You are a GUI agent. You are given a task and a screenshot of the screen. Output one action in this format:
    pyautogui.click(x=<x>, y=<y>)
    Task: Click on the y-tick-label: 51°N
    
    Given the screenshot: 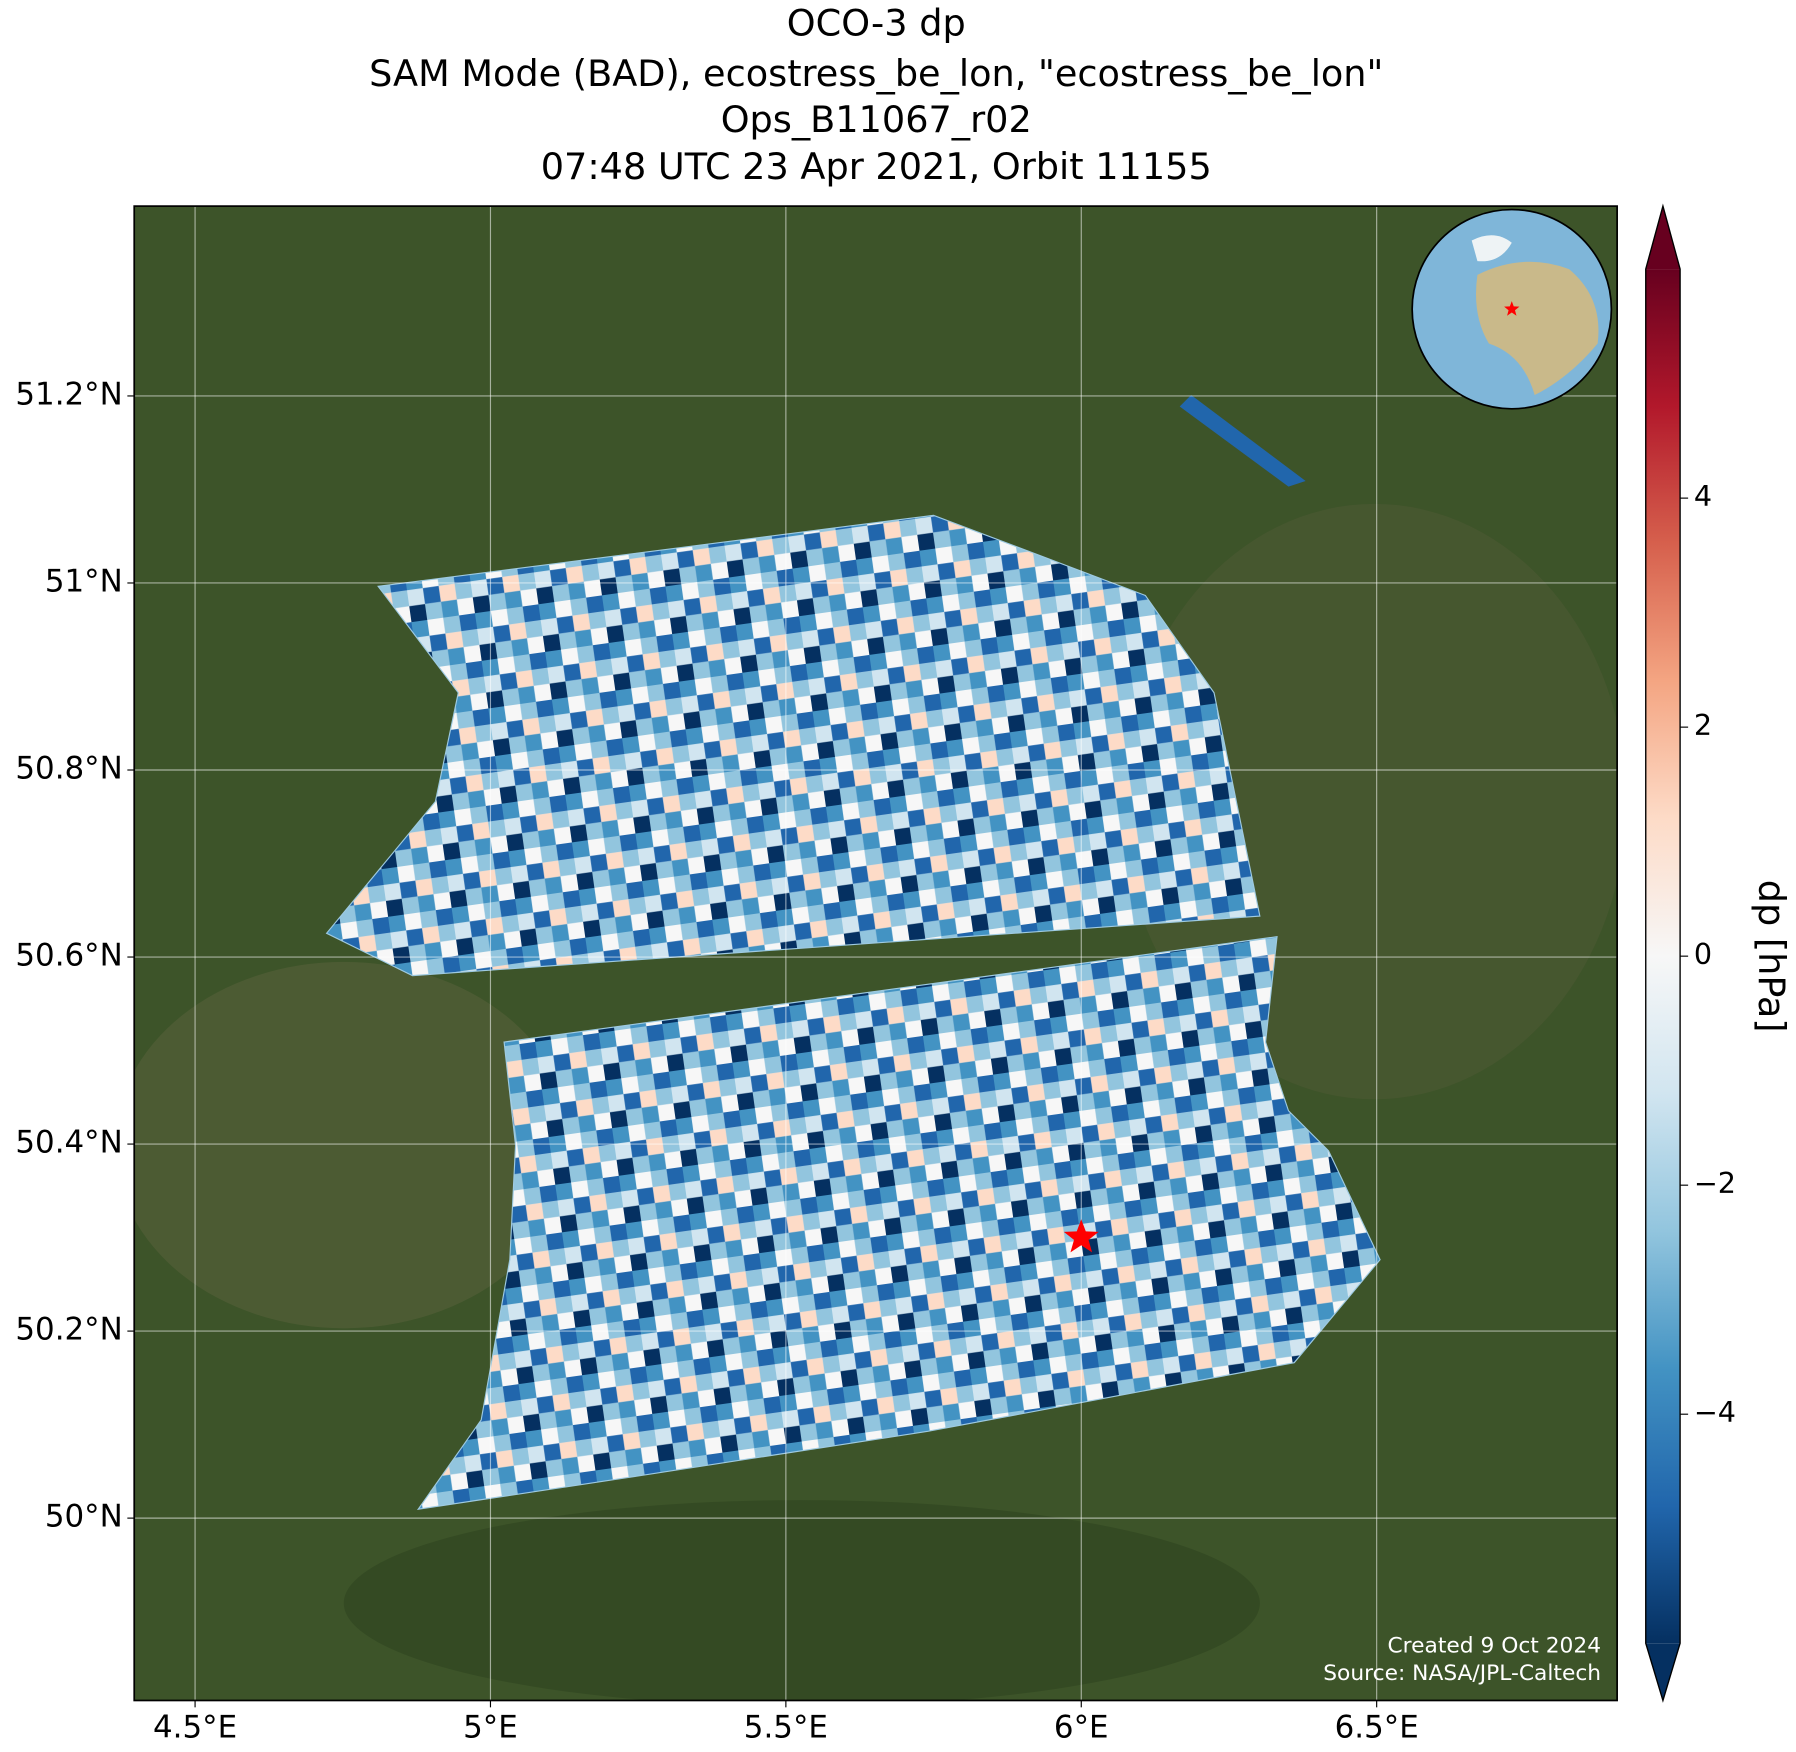 What is the action you would take?
    pyautogui.click(x=84, y=581)
    